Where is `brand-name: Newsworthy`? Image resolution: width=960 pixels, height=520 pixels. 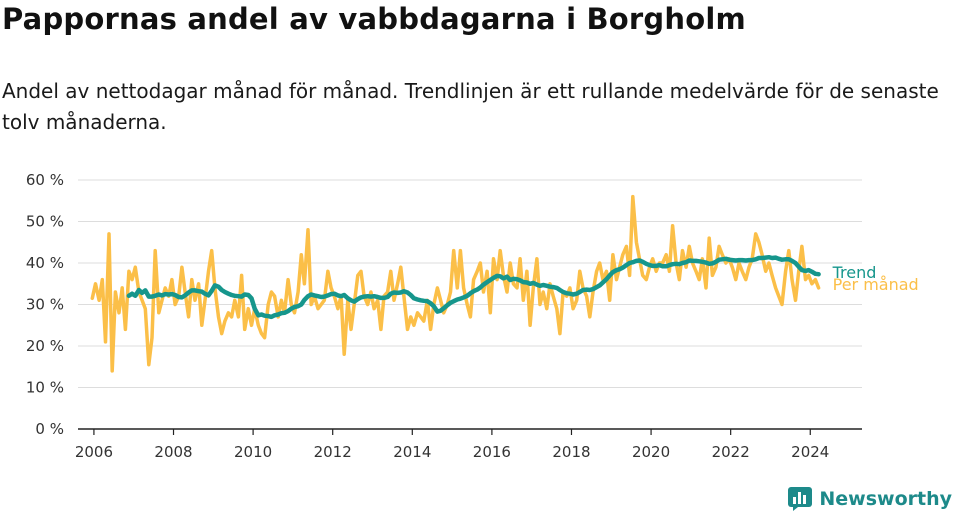 brand-name: Newsworthy is located at coordinates (885, 499).